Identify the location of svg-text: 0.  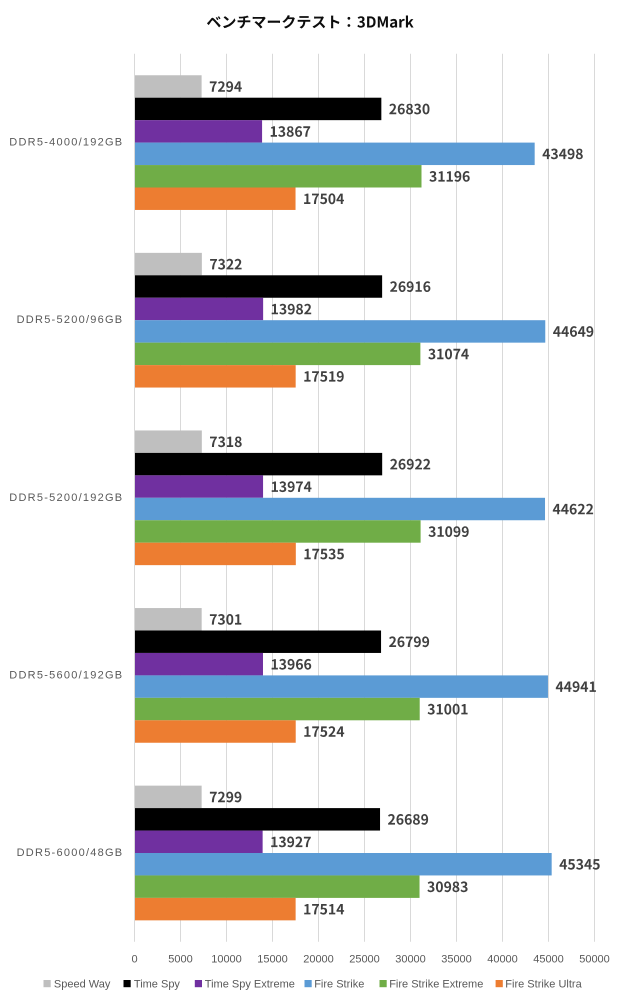
(134, 959).